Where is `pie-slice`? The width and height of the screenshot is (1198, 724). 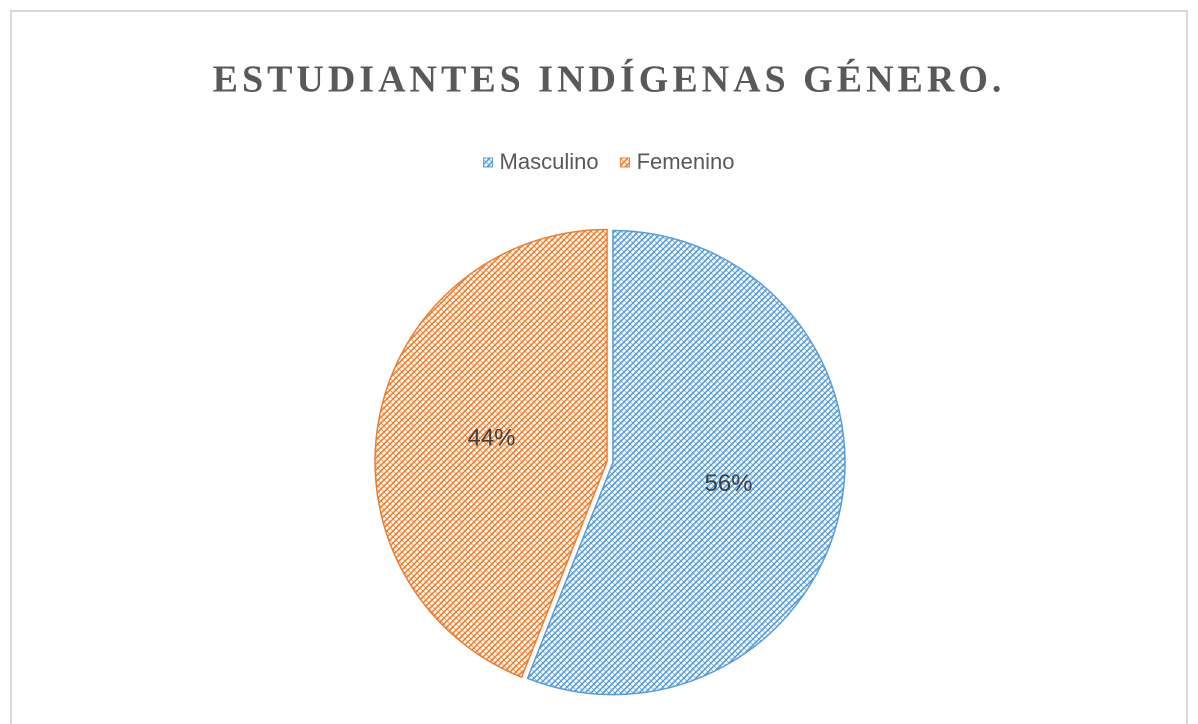 pie-slice is located at coordinates (491, 453).